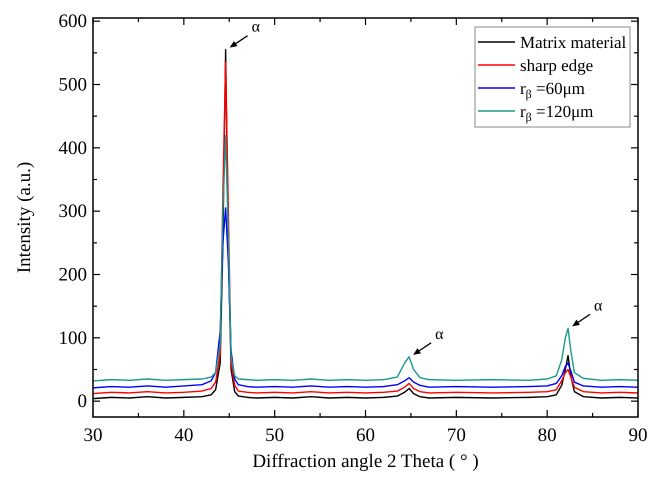  What do you see at coordinates (72, 338) in the screenshot?
I see `y-tick-label: 100` at bounding box center [72, 338].